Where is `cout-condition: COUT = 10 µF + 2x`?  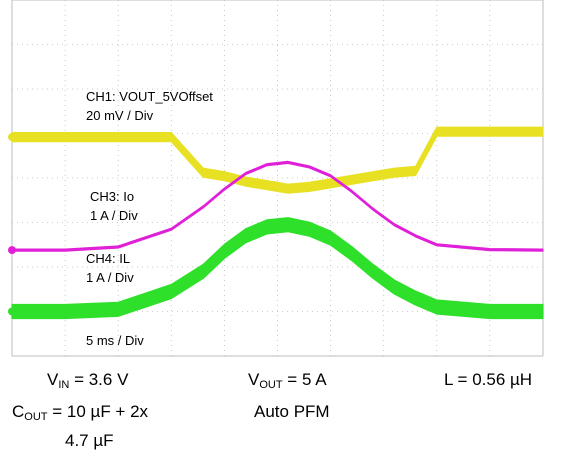 cout-condition: COUT = 10 µF + 2x is located at coordinates (80, 412).